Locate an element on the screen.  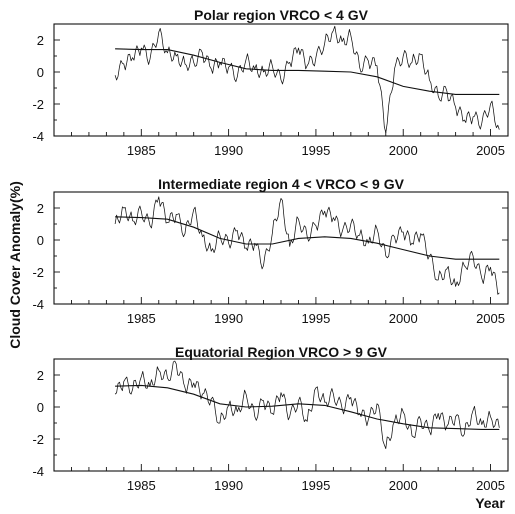
panel-title: Equatorial Region VRCO > 9 GV is located at coordinates (281, 352).